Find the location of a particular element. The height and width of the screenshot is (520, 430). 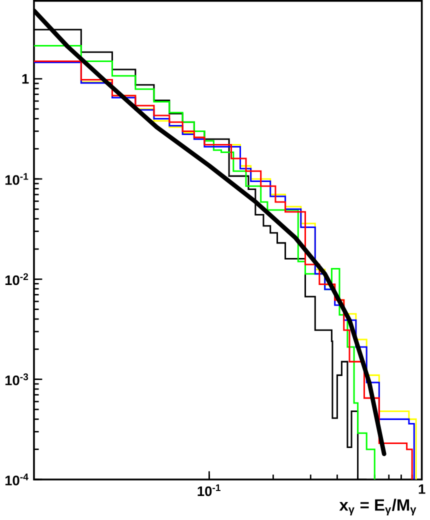

y-tick-label: 10$^{-2}$ is located at coordinates (16, 279).